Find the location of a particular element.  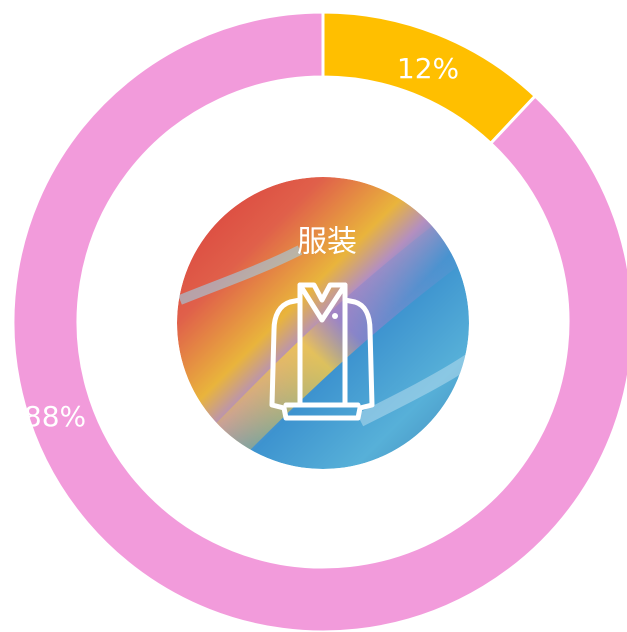

center-label: 服装 is located at coordinates (327, 242).